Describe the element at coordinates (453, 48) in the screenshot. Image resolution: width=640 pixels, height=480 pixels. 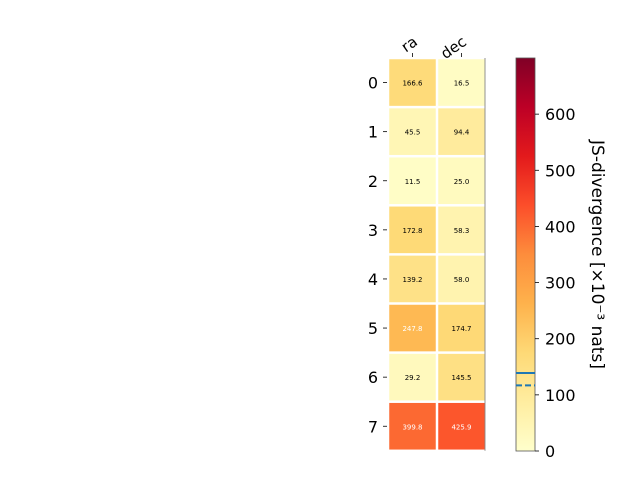
I see `x-tick-label: dec` at that location.